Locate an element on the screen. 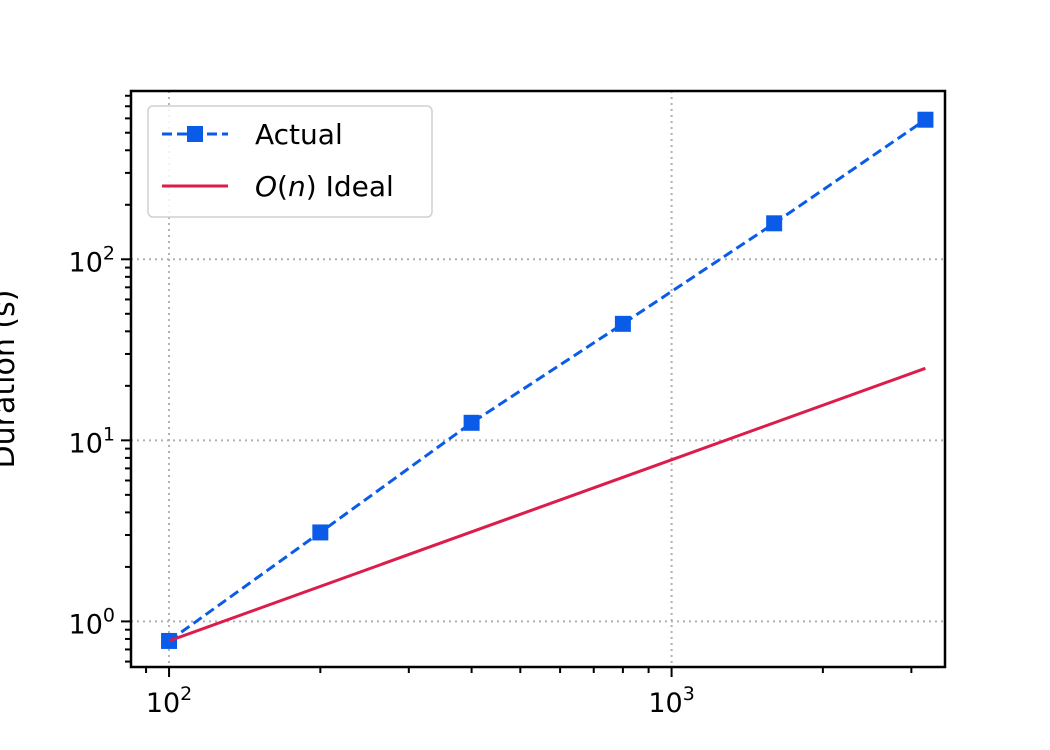 This screenshot has height=750, width=1050. legend: Actual O(n) Ideal is located at coordinates (290, 161).